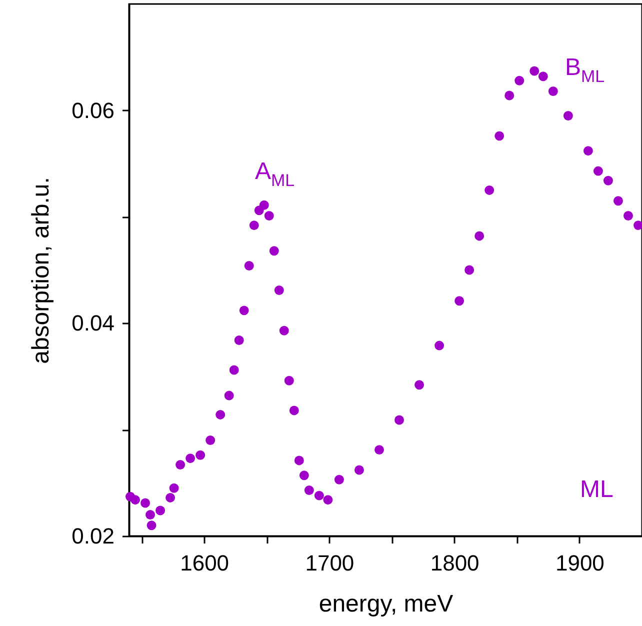 Image resolution: width=642 pixels, height=626 pixels. What do you see at coordinates (205, 563) in the screenshot?
I see `x-tick-label: 1600` at bounding box center [205, 563].